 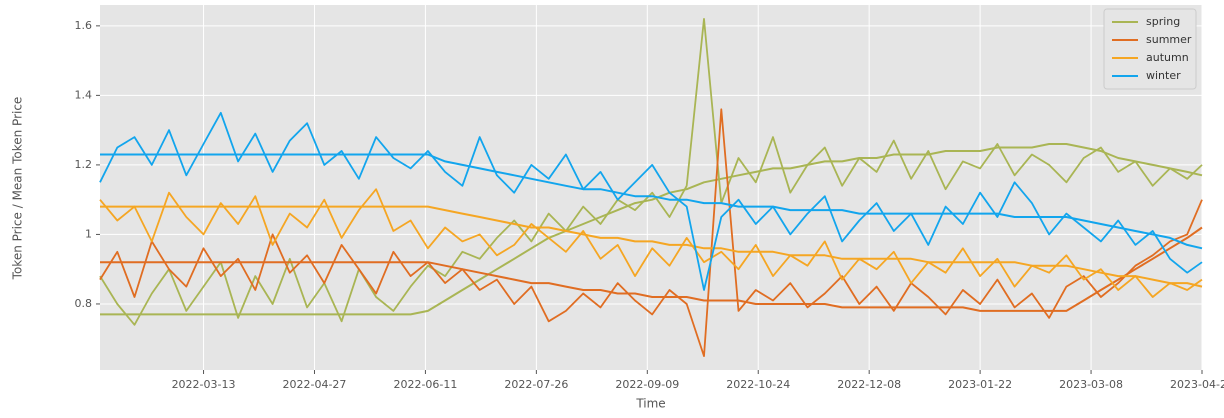 What do you see at coordinates (204, 384) in the screenshot?
I see `x-tick-label: 2022-03-13` at bounding box center [204, 384].